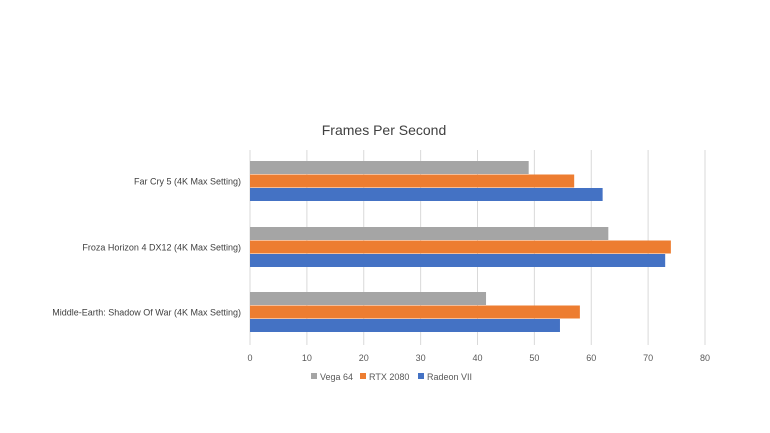 This screenshot has height=433, width=770. What do you see at coordinates (307, 358) in the screenshot?
I see `x-tick-label: 10` at bounding box center [307, 358].